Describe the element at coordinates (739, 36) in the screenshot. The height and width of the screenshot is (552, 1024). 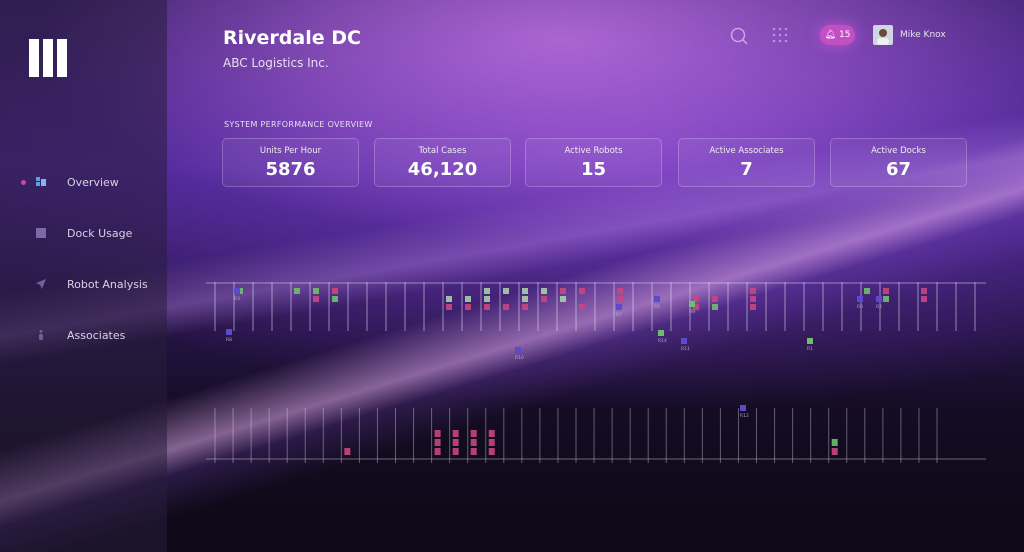
I see `search-icon` at that location.